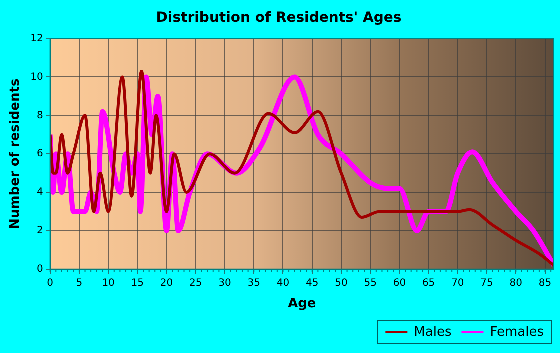 Image resolution: width=560 pixels, height=353 pixels. Describe the element at coordinates (40, 192) in the screenshot. I see `y-tick-label: 4` at that location.